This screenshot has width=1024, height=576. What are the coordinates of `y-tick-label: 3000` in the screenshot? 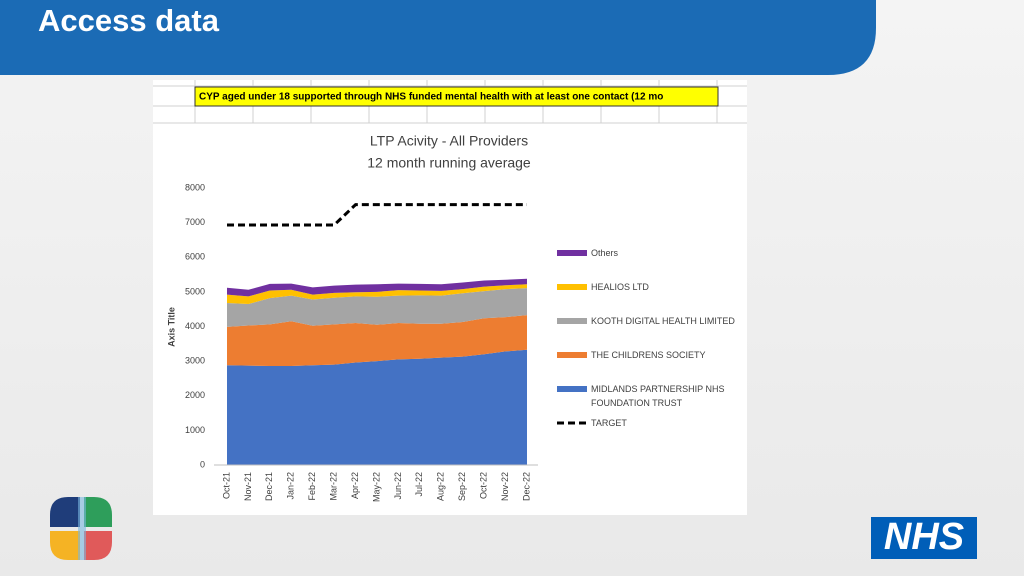 It's located at (195, 361).